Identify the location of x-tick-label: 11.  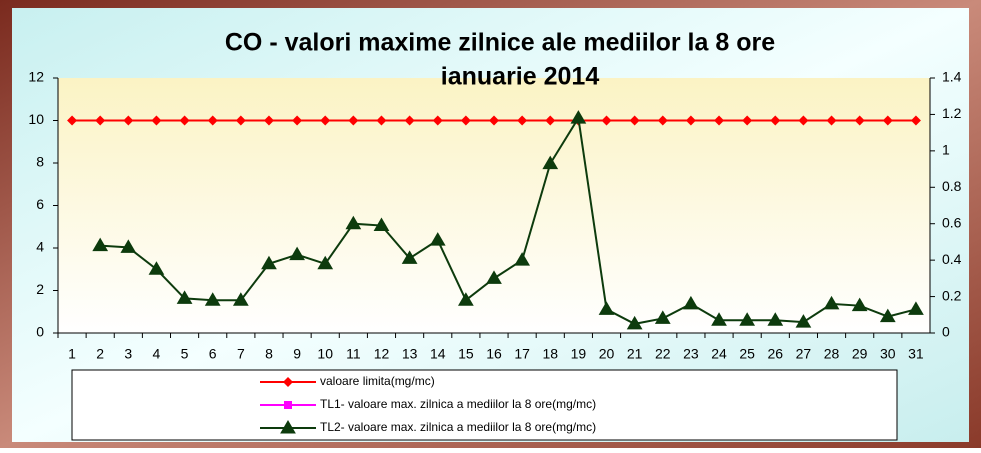
(353, 354).